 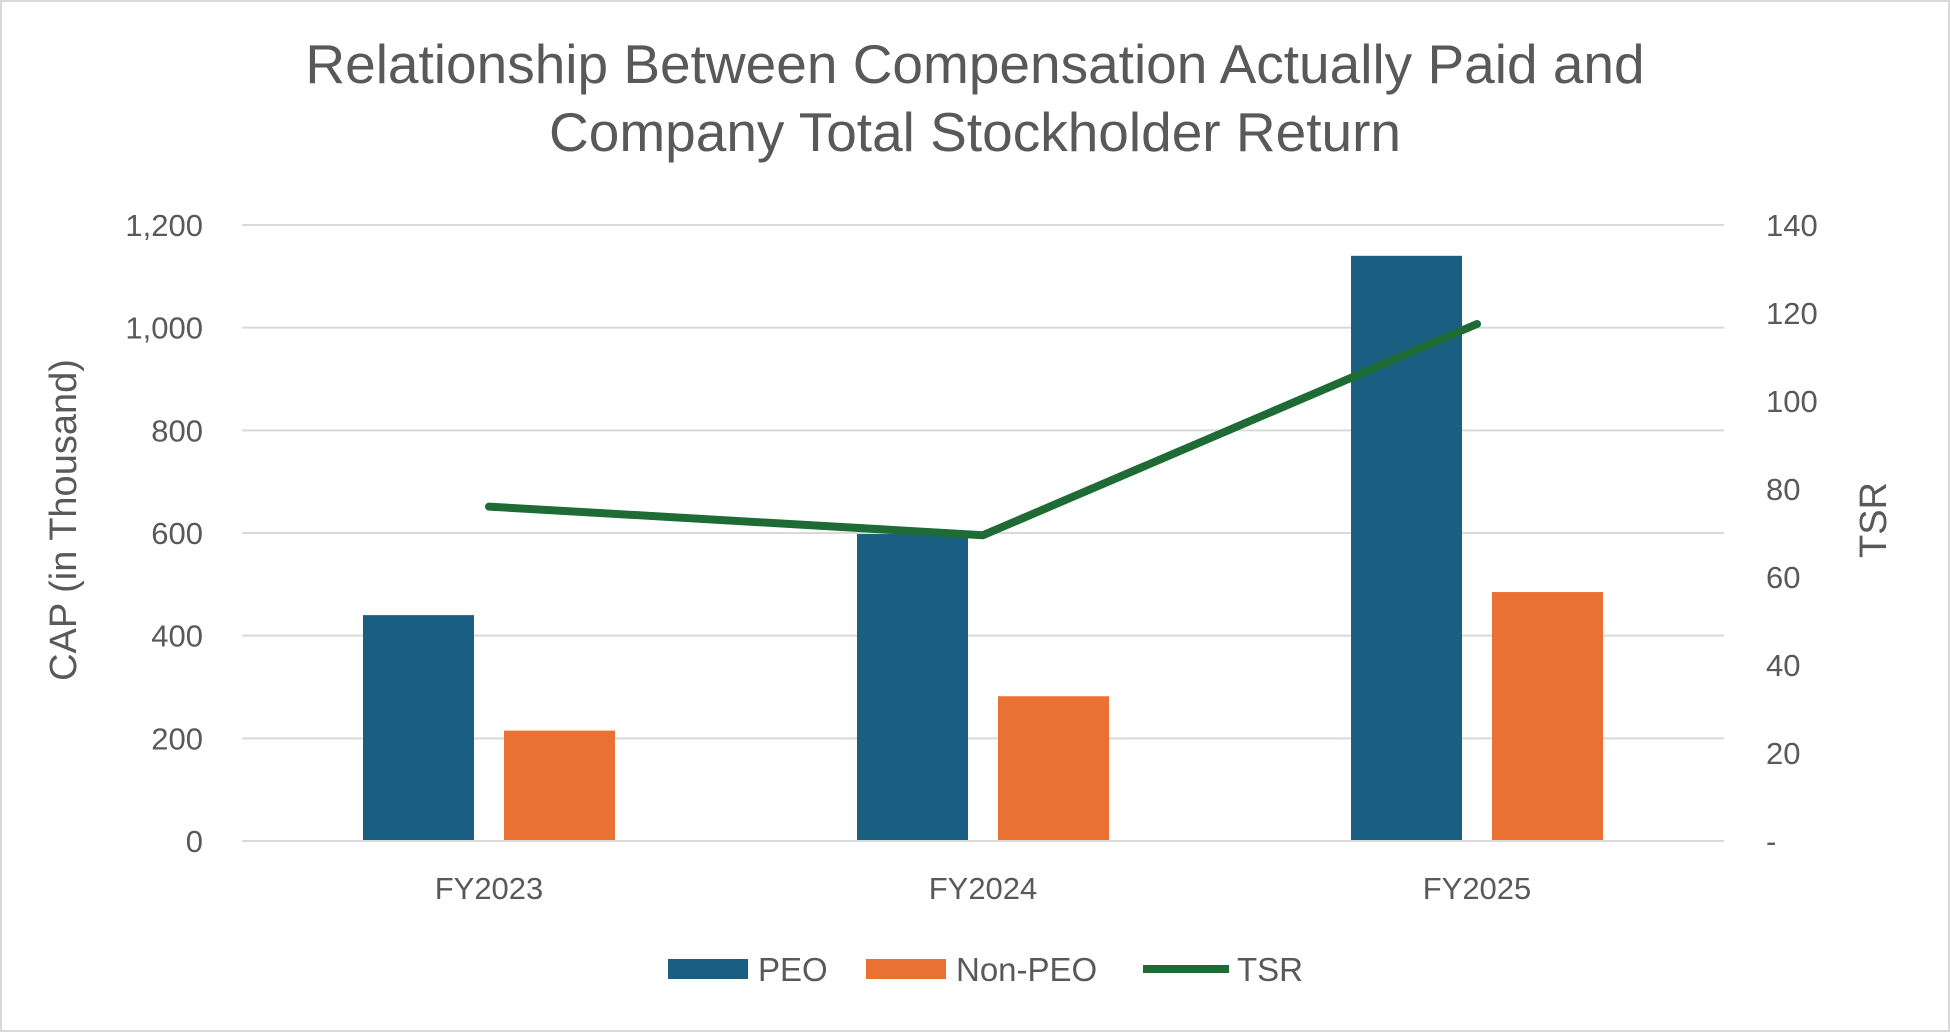 I want to click on y2-tick-label: 60, so click(x=1783, y=577).